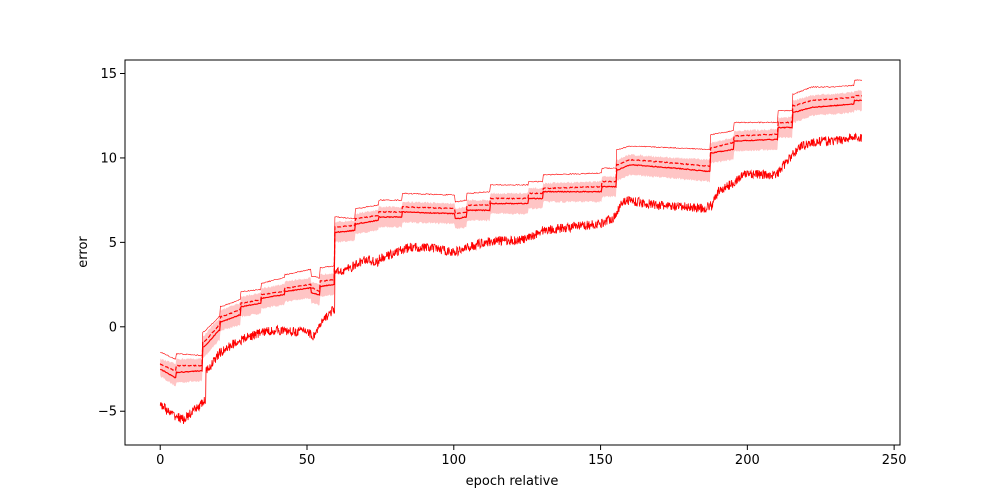 Image resolution: width=1000 pixels, height=500 pixels. I want to click on x-tick-label: 250, so click(894, 460).